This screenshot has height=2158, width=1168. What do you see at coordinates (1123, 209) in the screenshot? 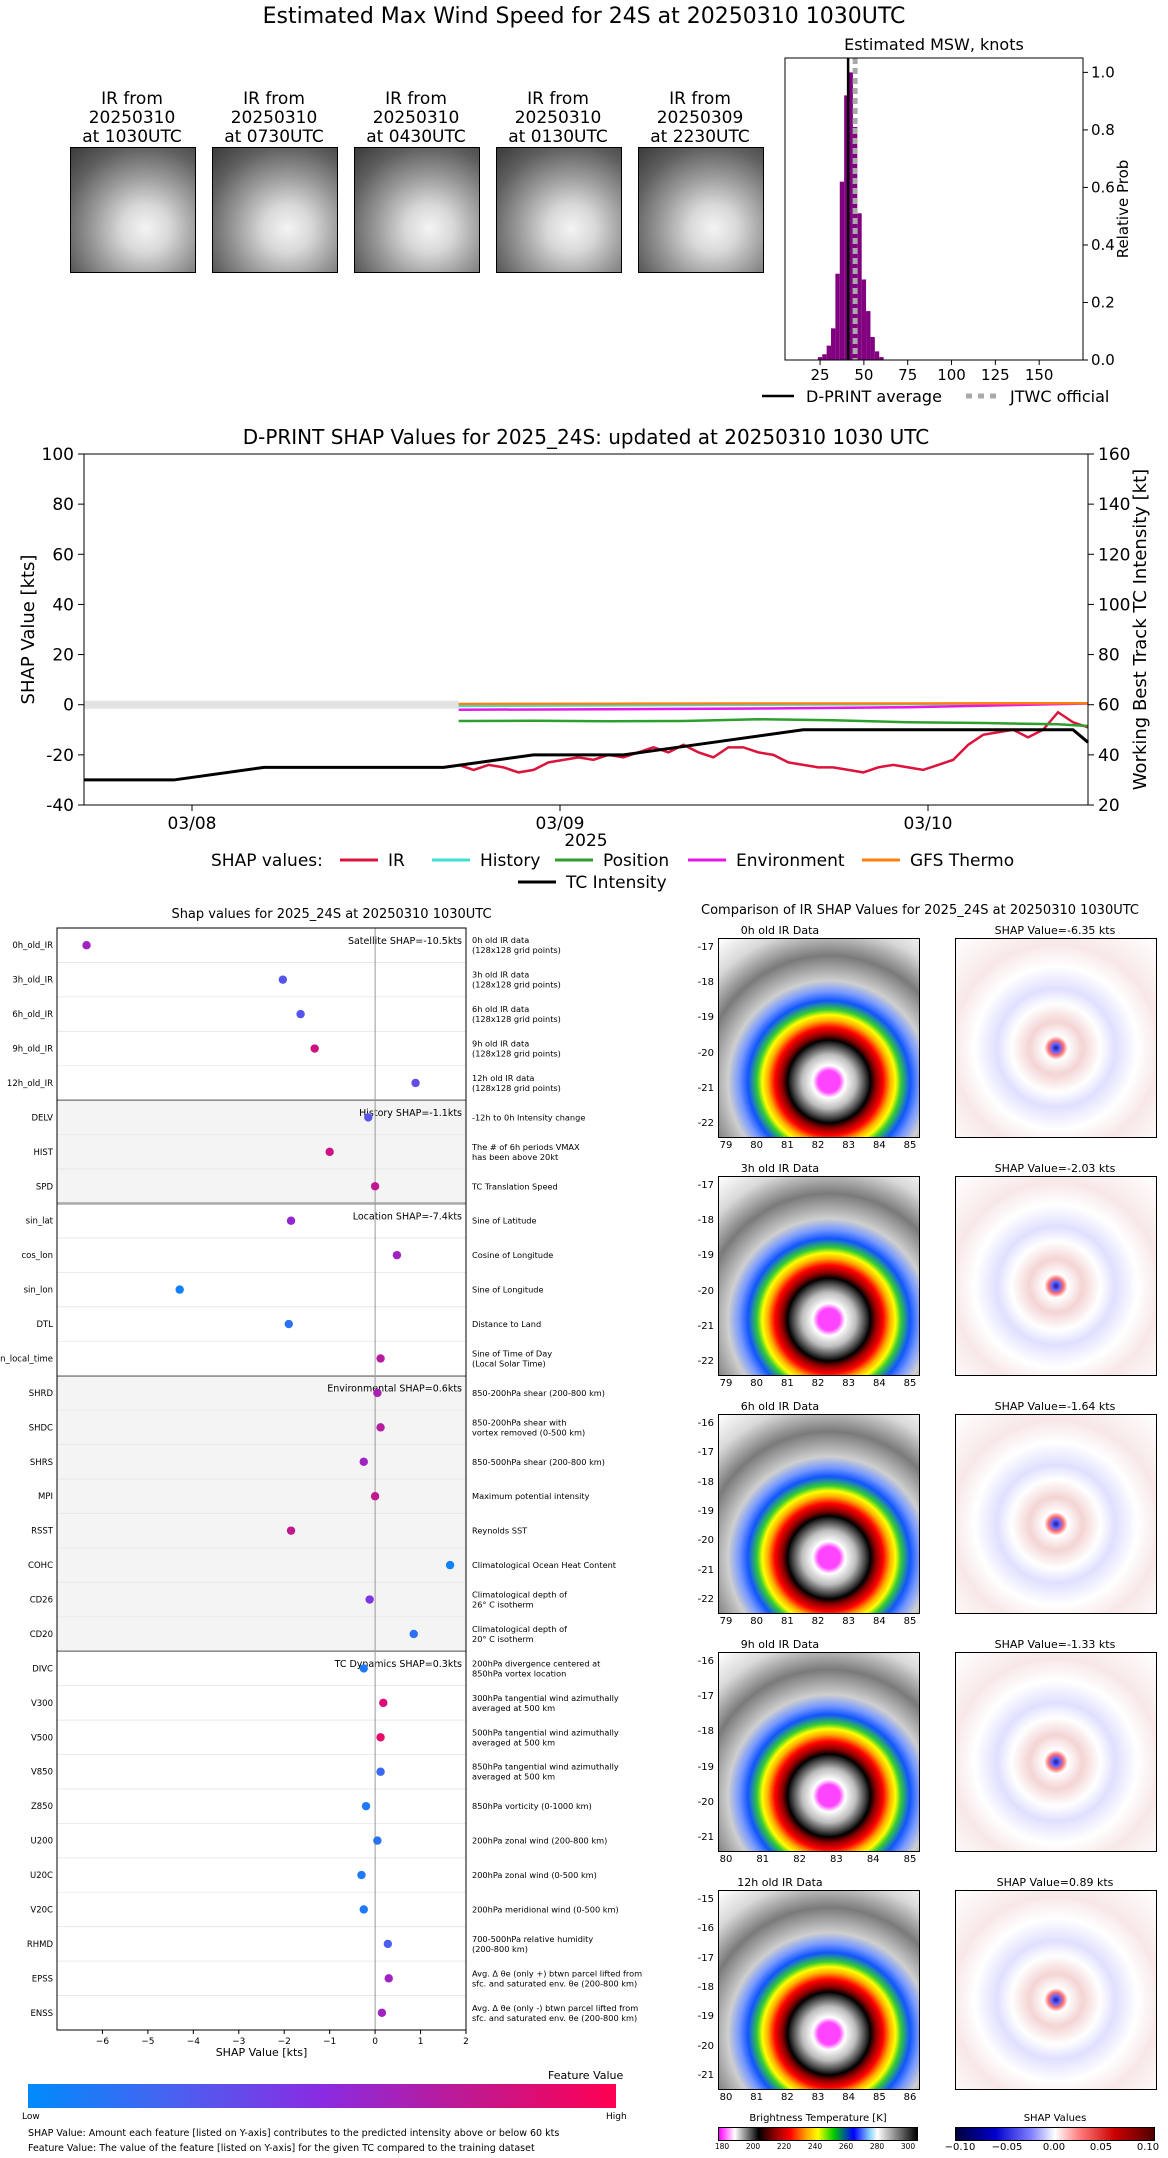
I see `histogram-ylabel: Relative Prob` at bounding box center [1123, 209].